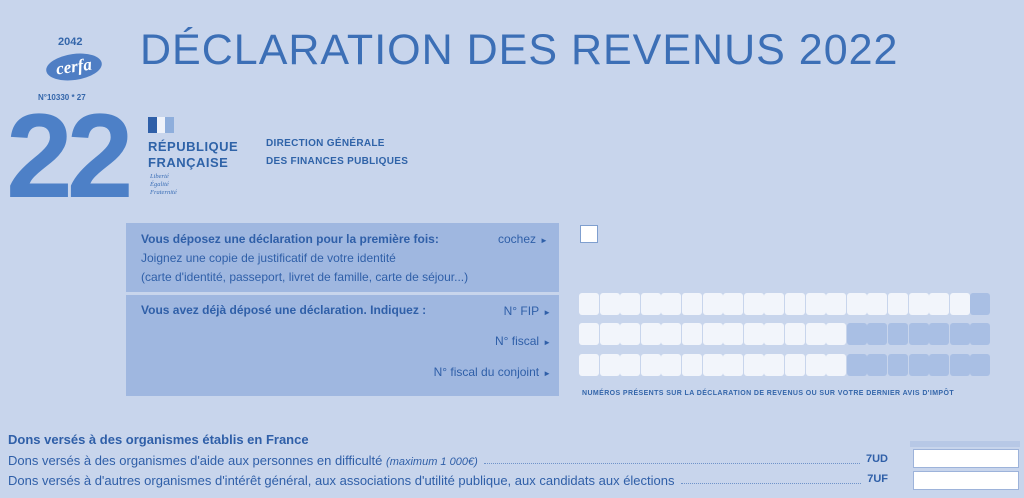 The height and width of the screenshot is (498, 1024). What do you see at coordinates (325, 143) in the screenshot?
I see `direction-line-1: DIRECTION GÉNÉRALE` at bounding box center [325, 143].